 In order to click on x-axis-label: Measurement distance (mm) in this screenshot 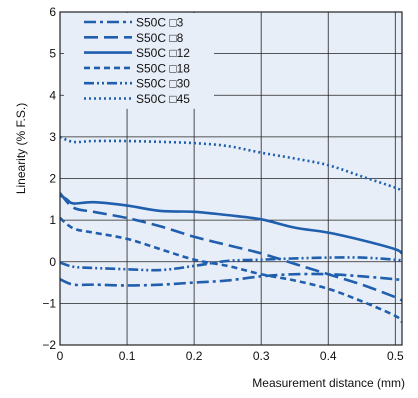, I will do `click(328, 383)`.